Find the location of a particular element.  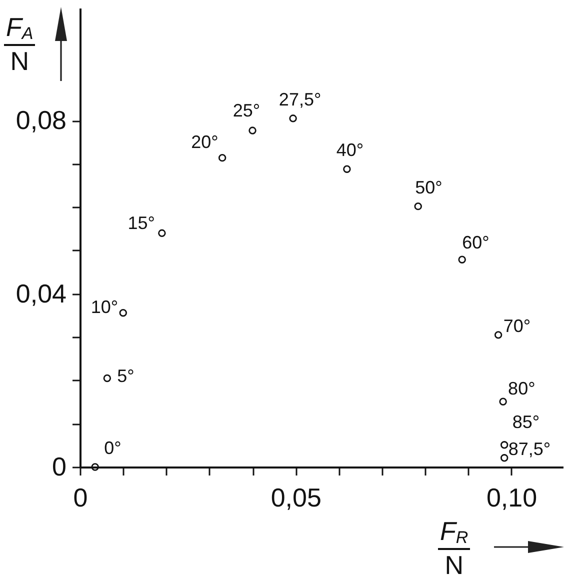

annotation: 25° is located at coordinates (246, 110).